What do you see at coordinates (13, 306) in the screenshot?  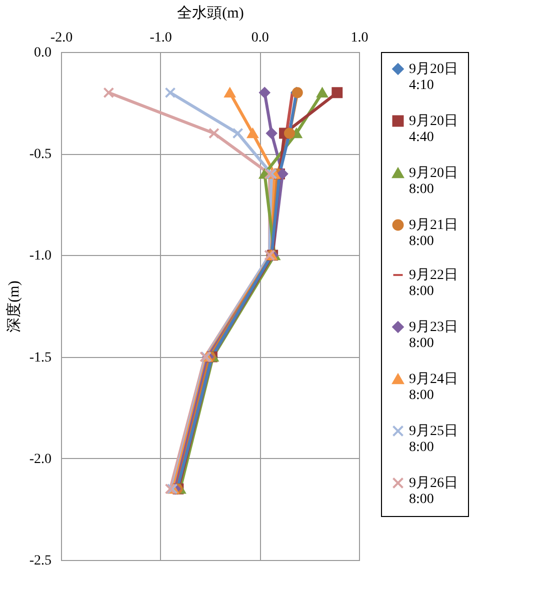 I see `y-axis-title: 深度(m)` at bounding box center [13, 306].